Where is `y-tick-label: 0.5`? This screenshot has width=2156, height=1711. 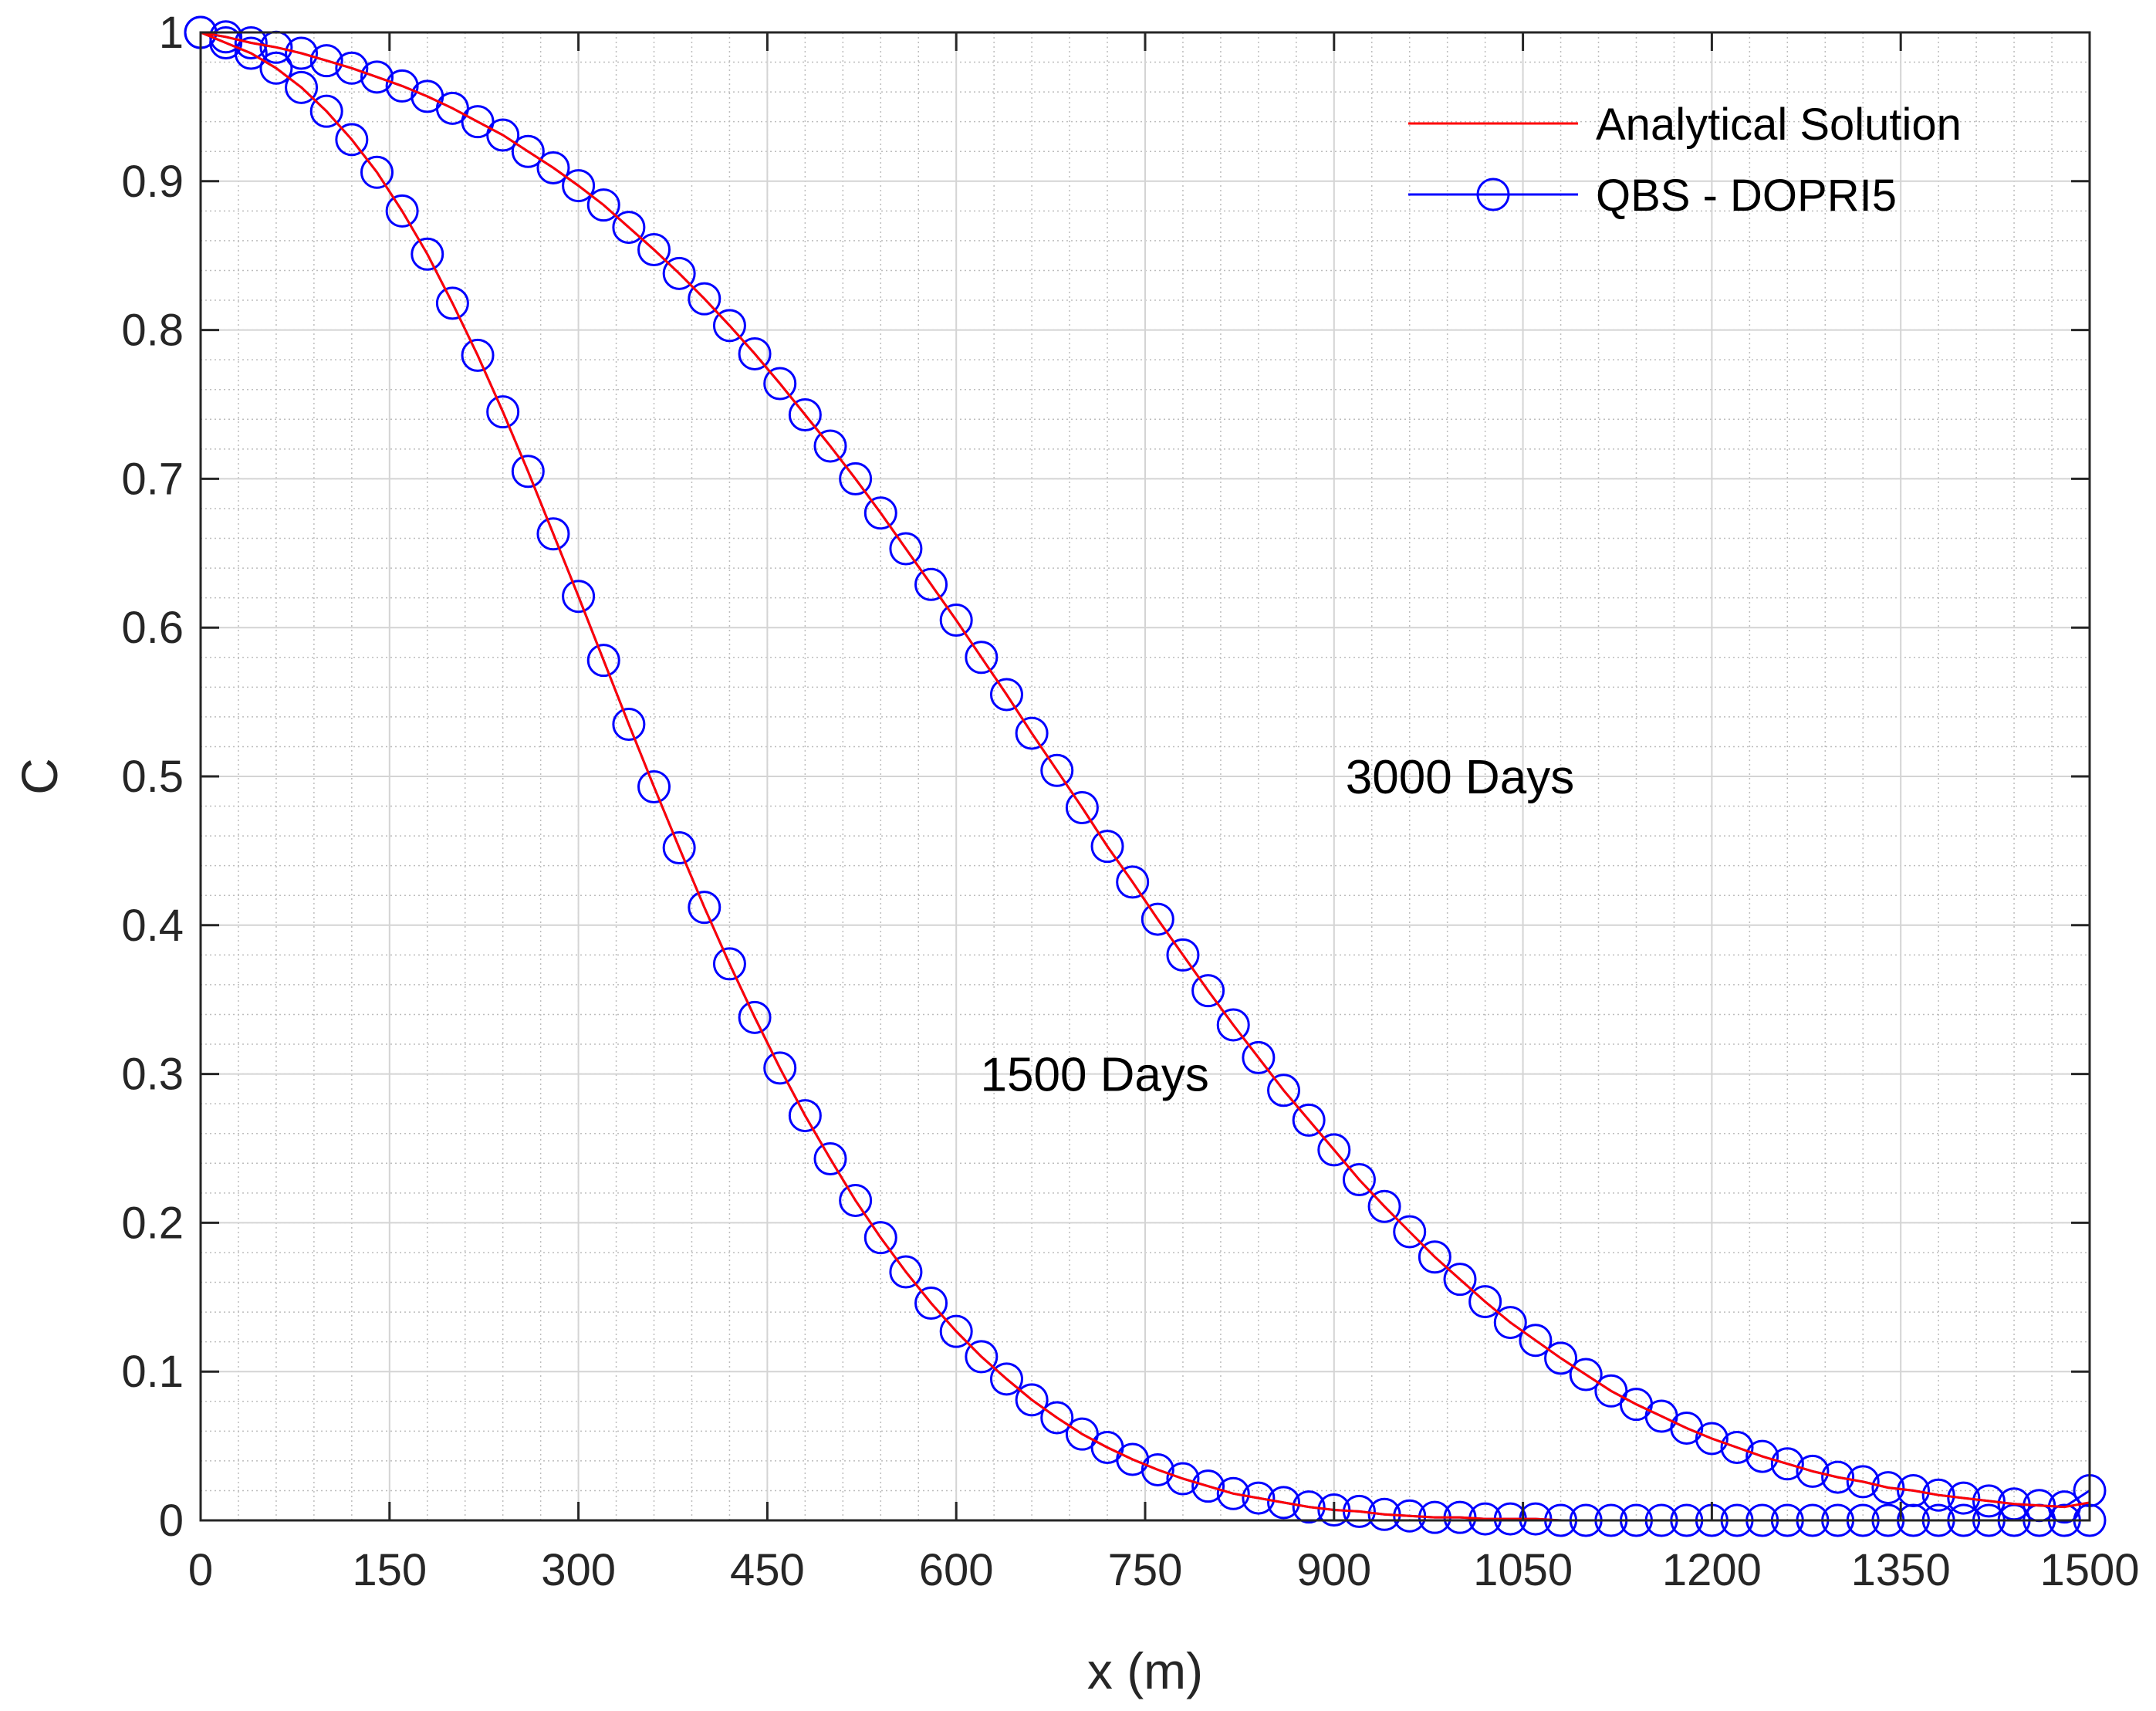
y-tick-label: 0.5 is located at coordinates (152, 777).